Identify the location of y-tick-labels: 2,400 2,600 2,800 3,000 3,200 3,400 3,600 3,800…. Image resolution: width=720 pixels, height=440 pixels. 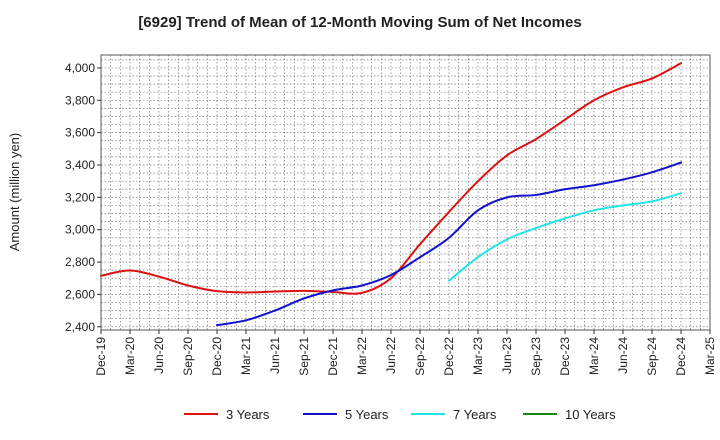
(83, 197).